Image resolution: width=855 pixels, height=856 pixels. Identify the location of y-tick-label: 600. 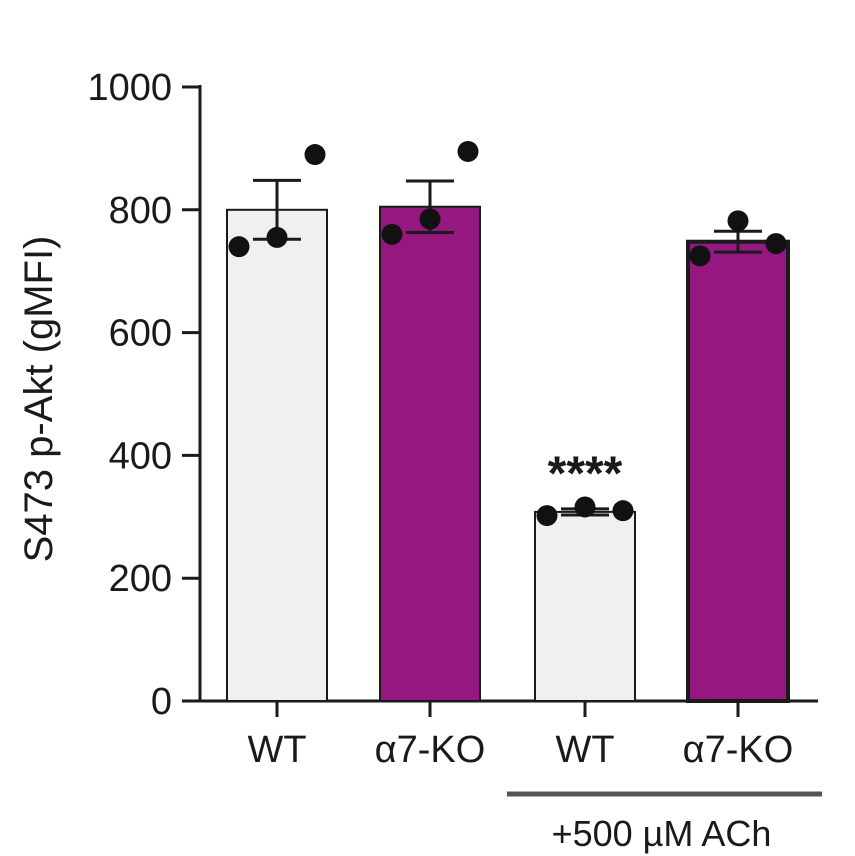
(140, 334).